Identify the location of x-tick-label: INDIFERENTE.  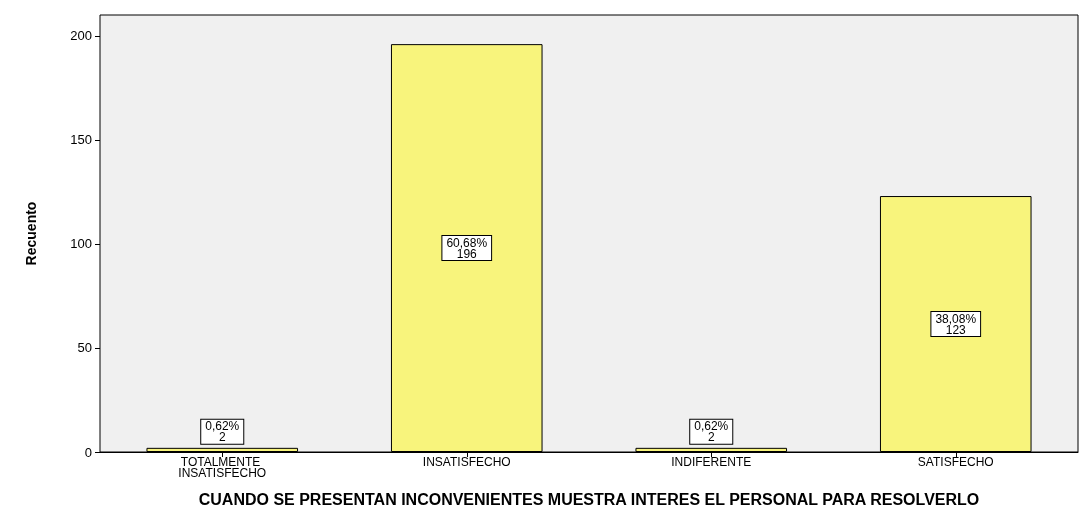
(711, 461).